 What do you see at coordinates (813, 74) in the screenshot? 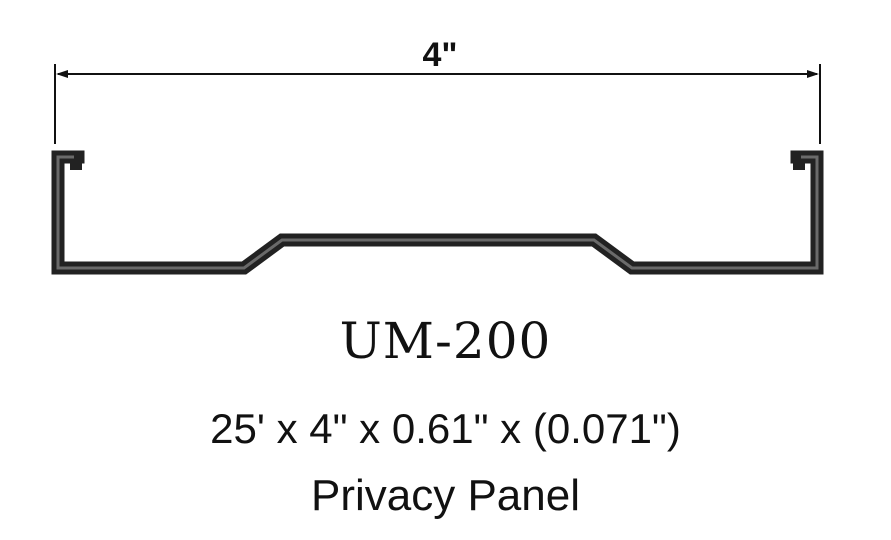
I see `dimension-arrow-right` at bounding box center [813, 74].